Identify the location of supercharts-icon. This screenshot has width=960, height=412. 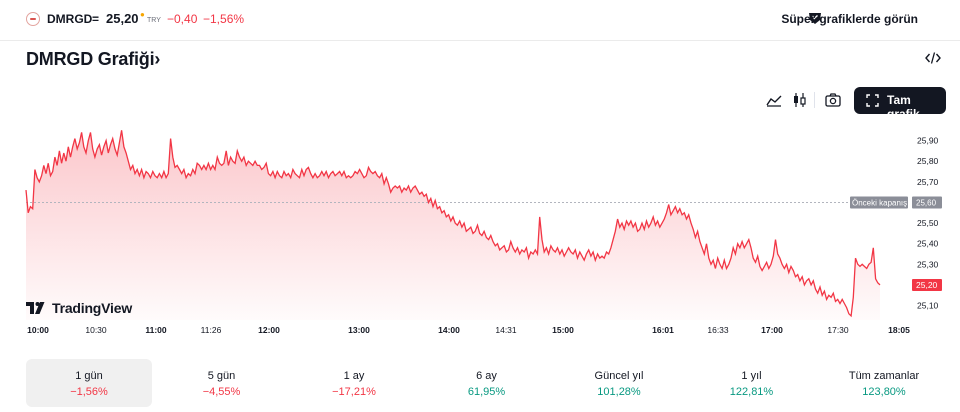
(815, 18).